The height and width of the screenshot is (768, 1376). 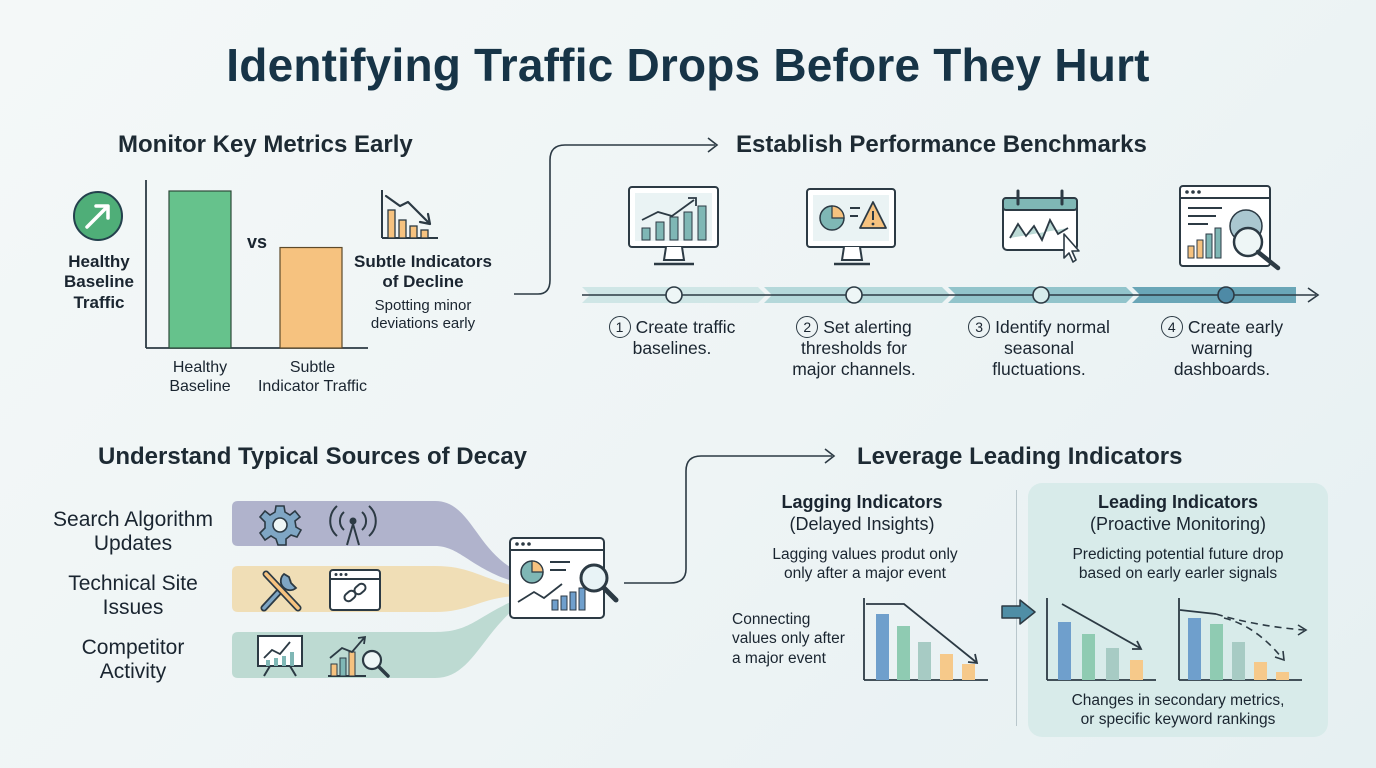 What do you see at coordinates (616, 216) in the screenshot?
I see `connector-arrow-top` at bounding box center [616, 216].